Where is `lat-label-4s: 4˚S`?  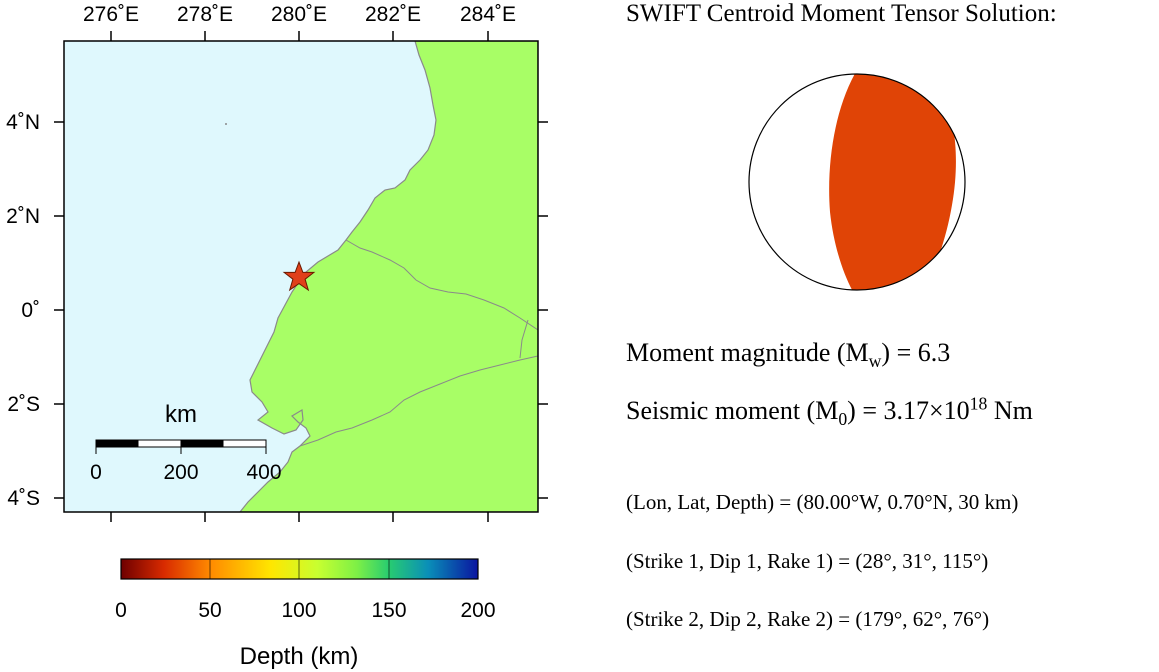 lat-label-4s: 4˚S is located at coordinates (23, 498).